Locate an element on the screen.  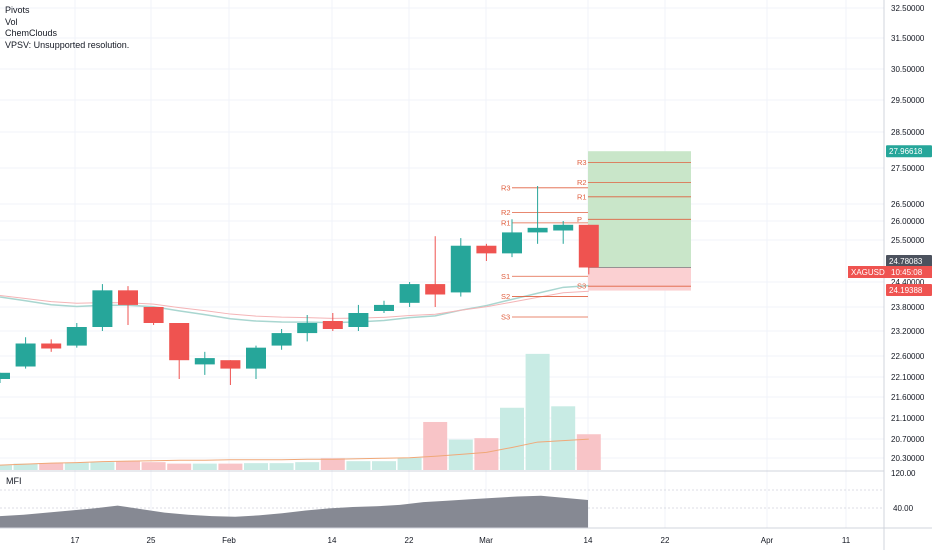
price-tick: 26.50000 is located at coordinates (908, 204).